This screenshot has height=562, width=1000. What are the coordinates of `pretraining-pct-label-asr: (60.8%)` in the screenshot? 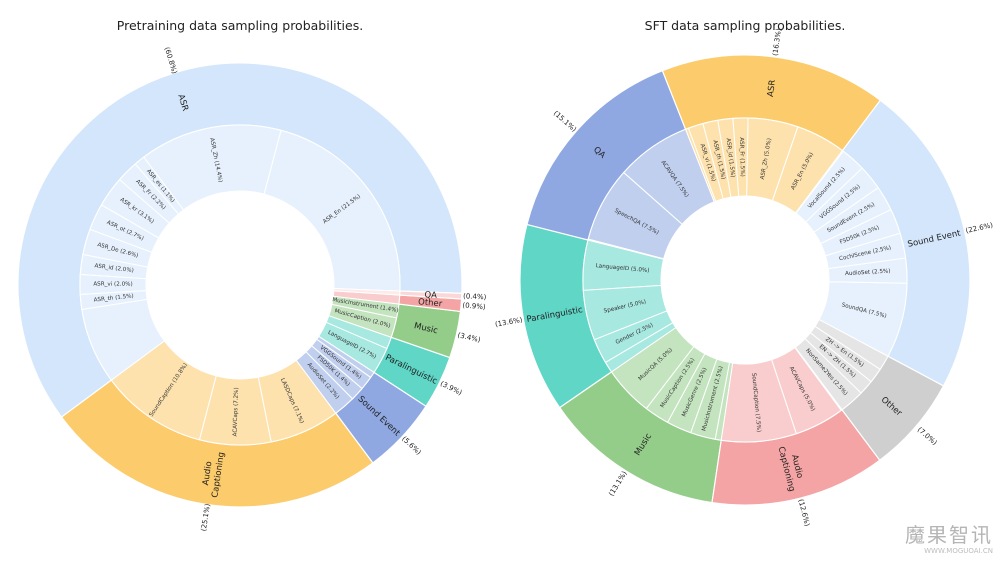 It's located at (171, 60).